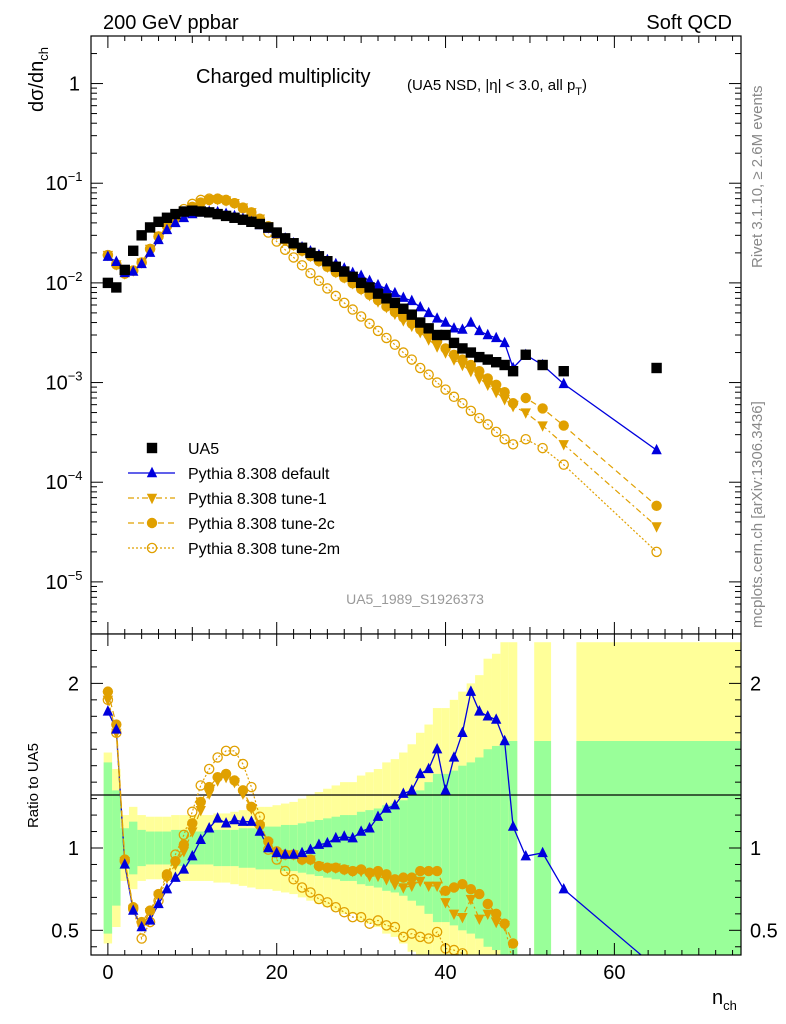 Image resolution: width=786 pixels, height=1024 pixels. What do you see at coordinates (63, 481) in the screenshot?
I see `y-tick-label: 10⁻⁴` at bounding box center [63, 481].